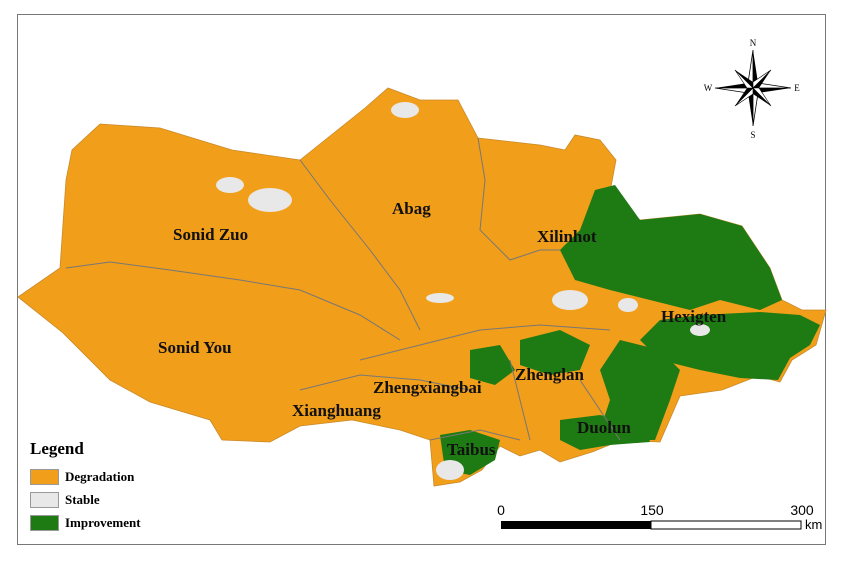 The height and width of the screenshot is (563, 843). What do you see at coordinates (100, 476) in the screenshot?
I see `legend-label: Degradation` at bounding box center [100, 476].